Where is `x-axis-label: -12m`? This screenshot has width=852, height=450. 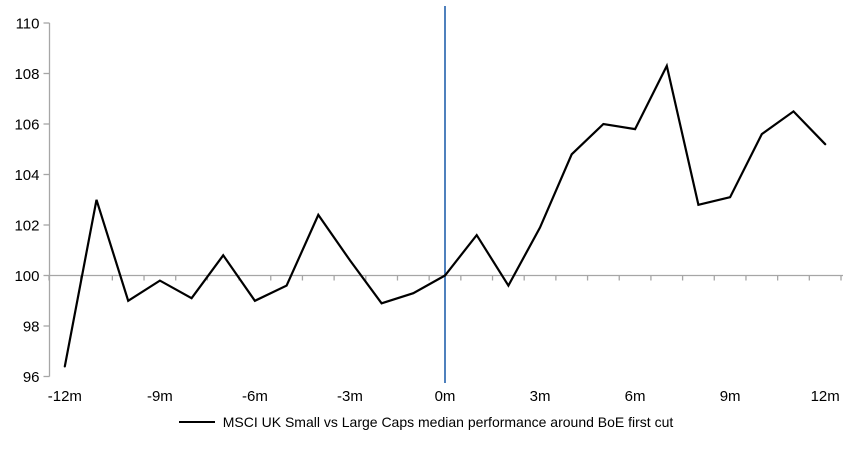 x-axis-label: -12m is located at coordinates (65, 396).